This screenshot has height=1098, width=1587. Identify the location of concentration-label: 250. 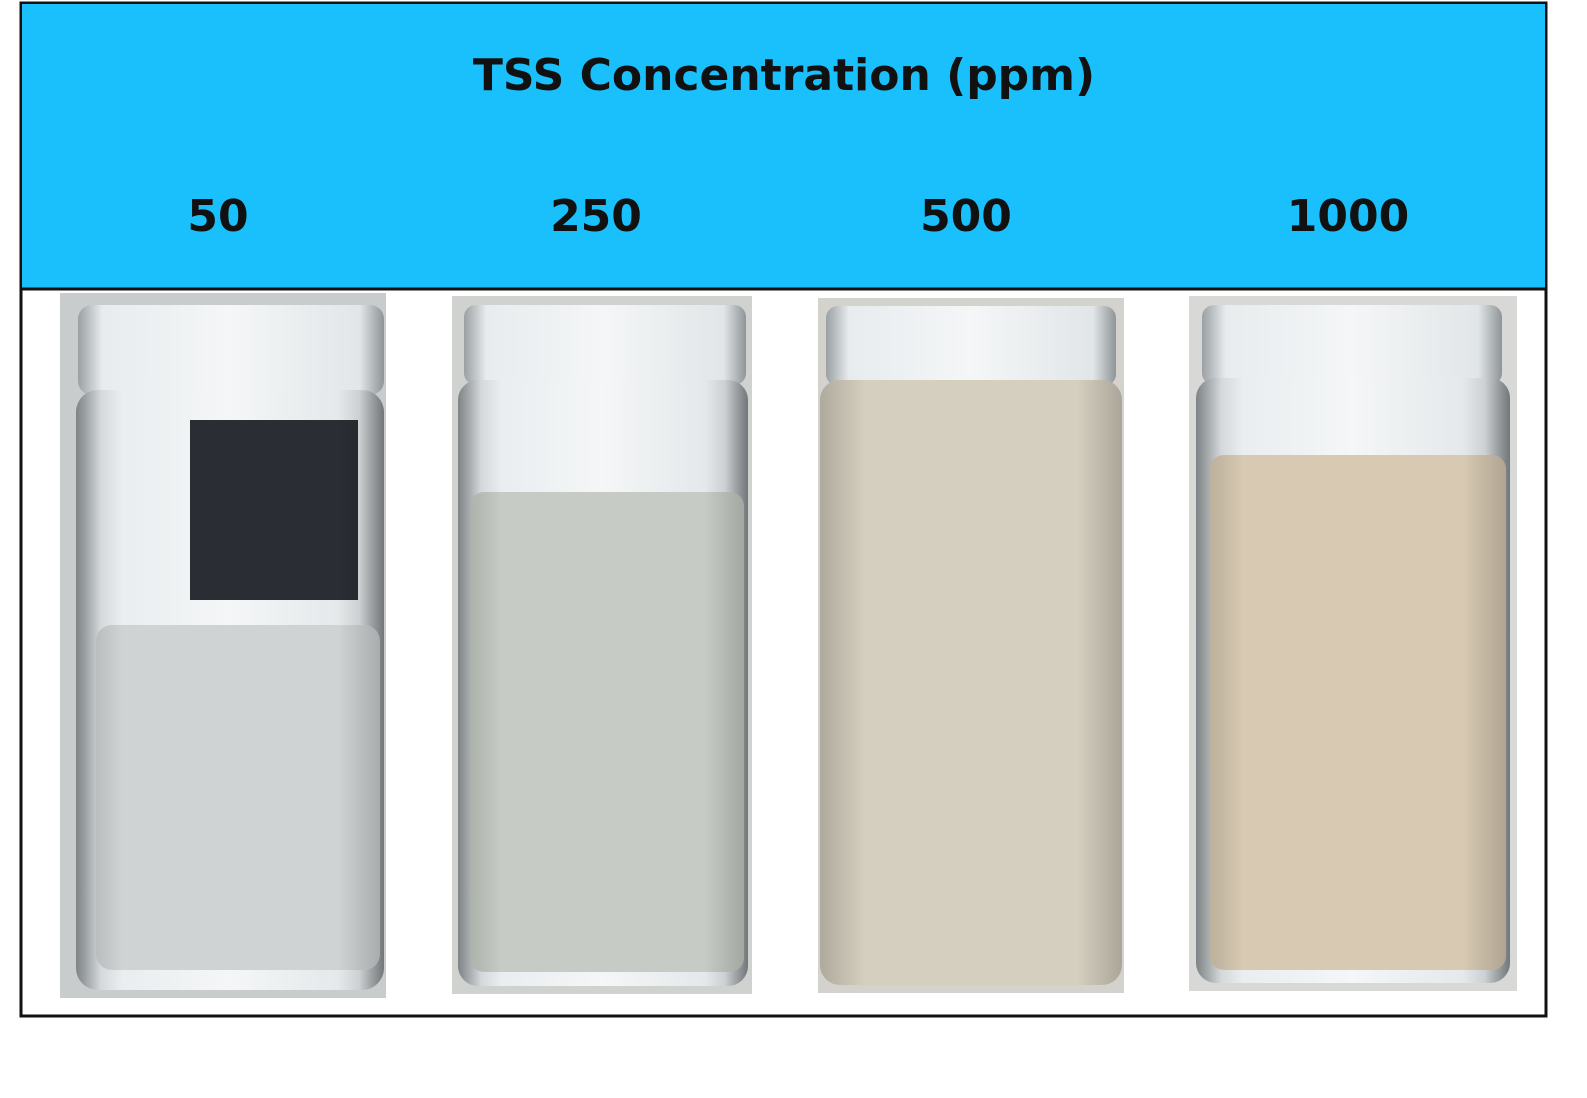
(596, 216).